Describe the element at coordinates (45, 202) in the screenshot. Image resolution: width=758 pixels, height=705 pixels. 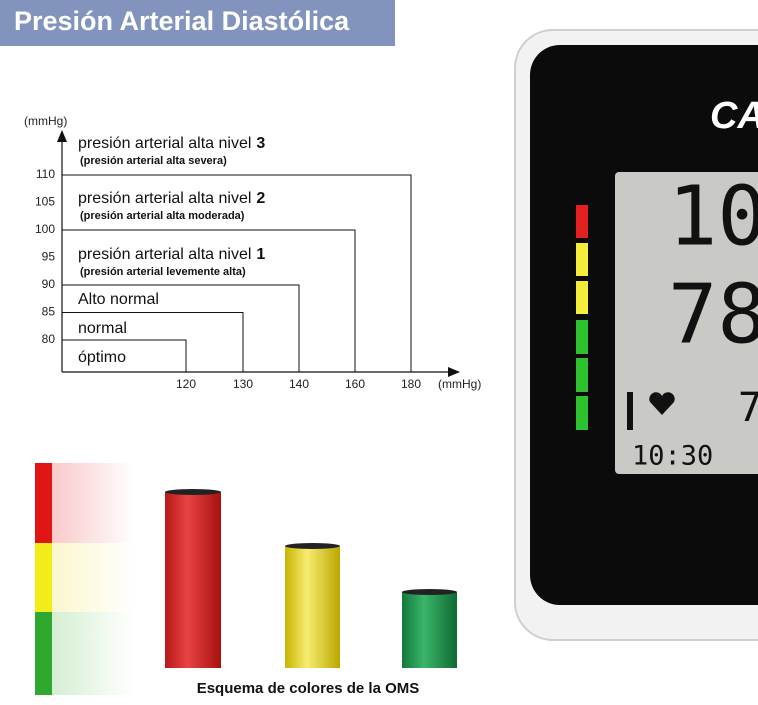
I see `y-tick-label: 105` at that location.